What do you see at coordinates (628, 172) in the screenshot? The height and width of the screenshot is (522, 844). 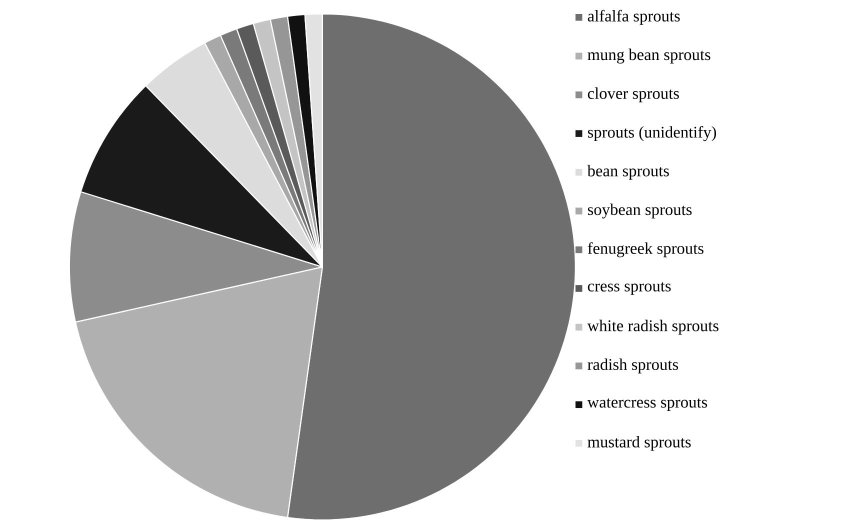 I see `legend-label: bean sprouts` at bounding box center [628, 172].